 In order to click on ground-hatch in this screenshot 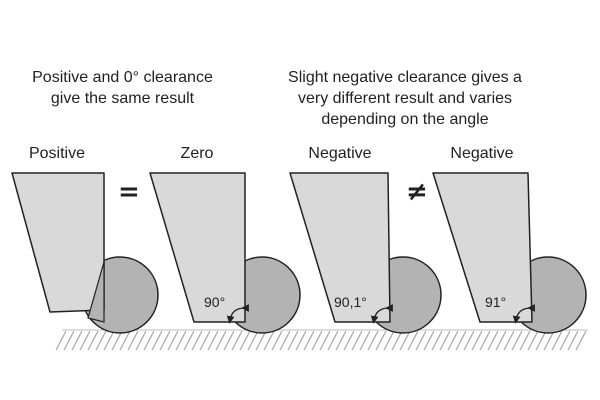, I will do `click(321, 340)`.